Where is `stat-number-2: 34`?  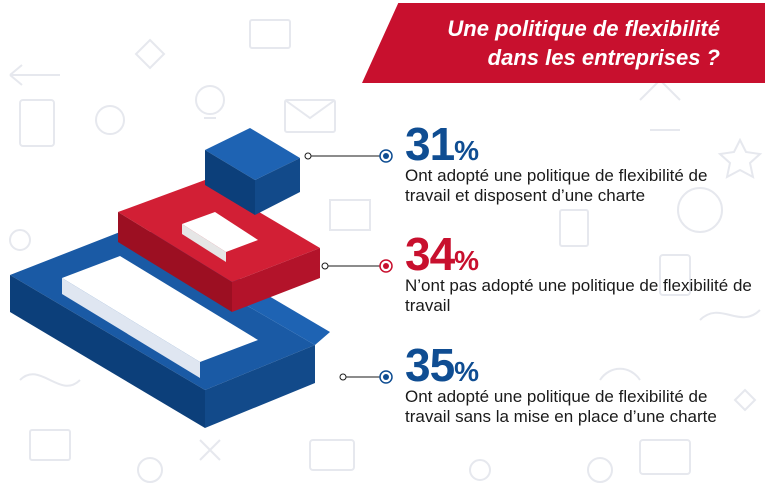
stat-number-2: 34 is located at coordinates (430, 254).